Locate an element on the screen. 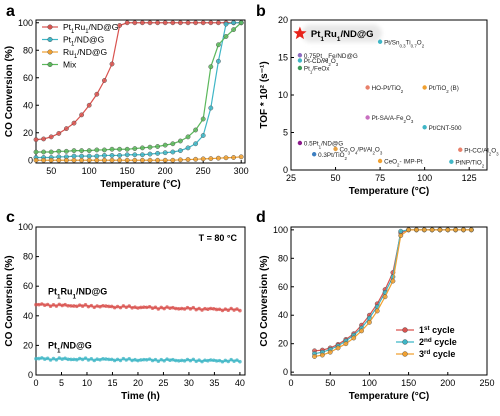 The height and width of the screenshot is (416, 500). chart-c-ytick-label-4: 80 is located at coordinates (28, 257).